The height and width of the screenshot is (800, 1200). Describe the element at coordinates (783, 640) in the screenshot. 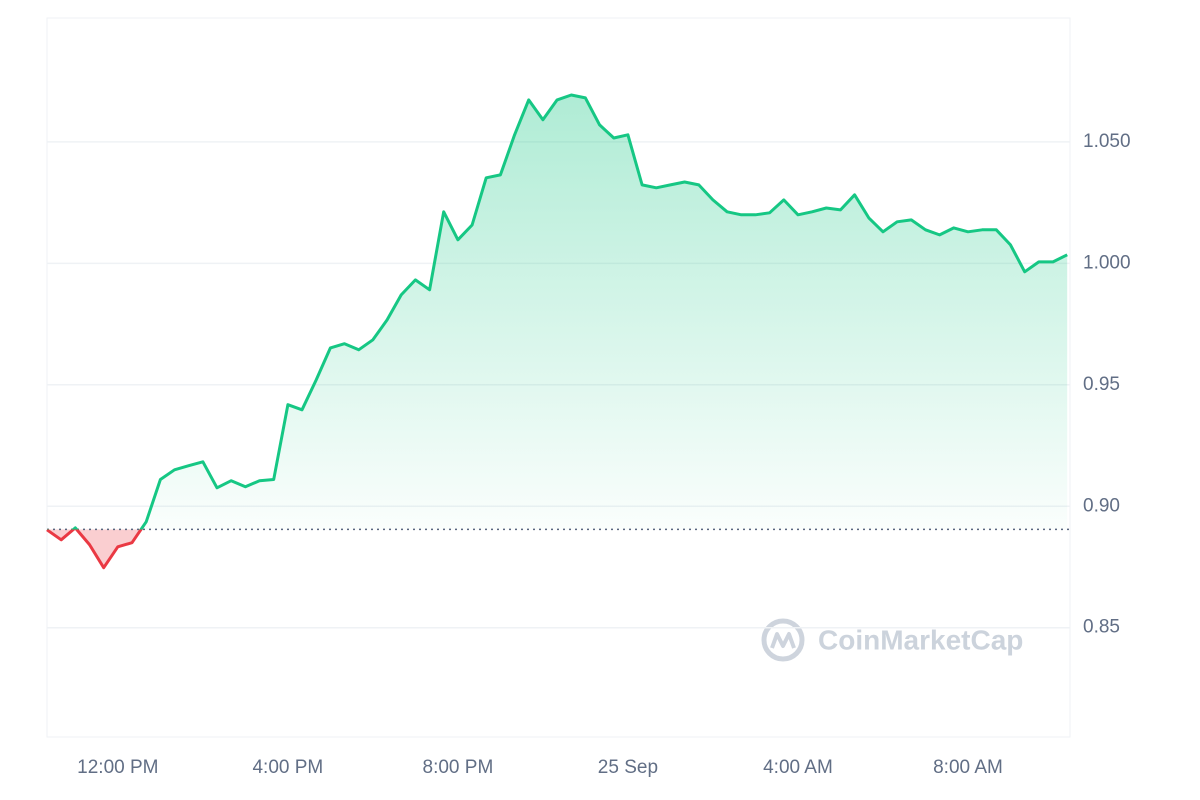

I see `watermark-logo` at that location.